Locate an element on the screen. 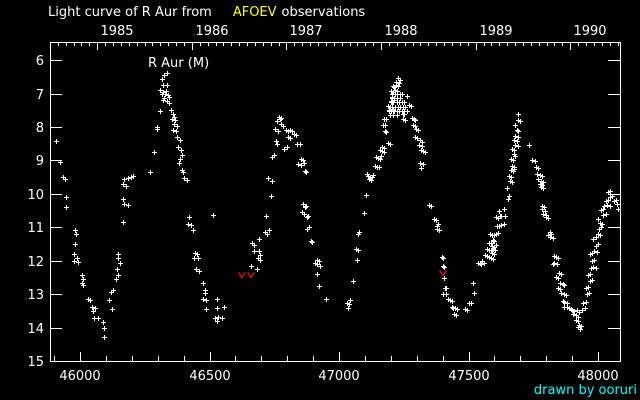  y-tick-label: 11 is located at coordinates (35, 228).